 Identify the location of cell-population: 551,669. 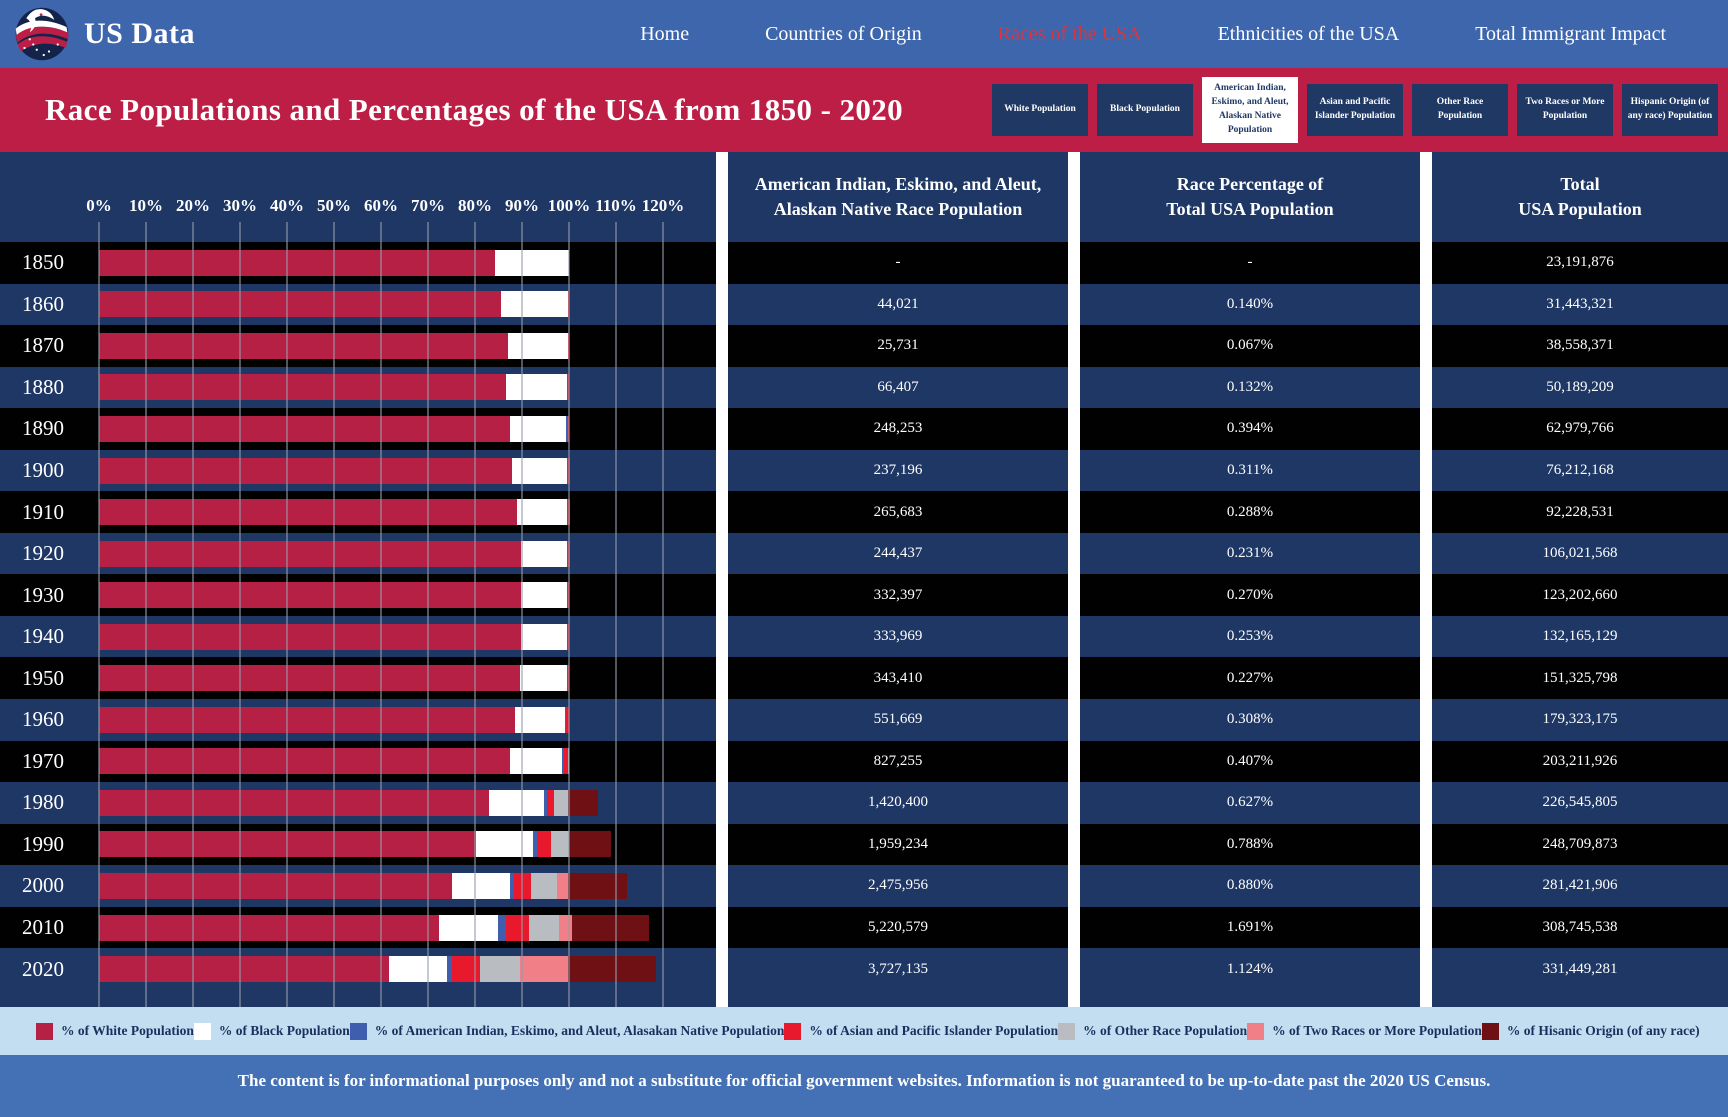
(898, 719).